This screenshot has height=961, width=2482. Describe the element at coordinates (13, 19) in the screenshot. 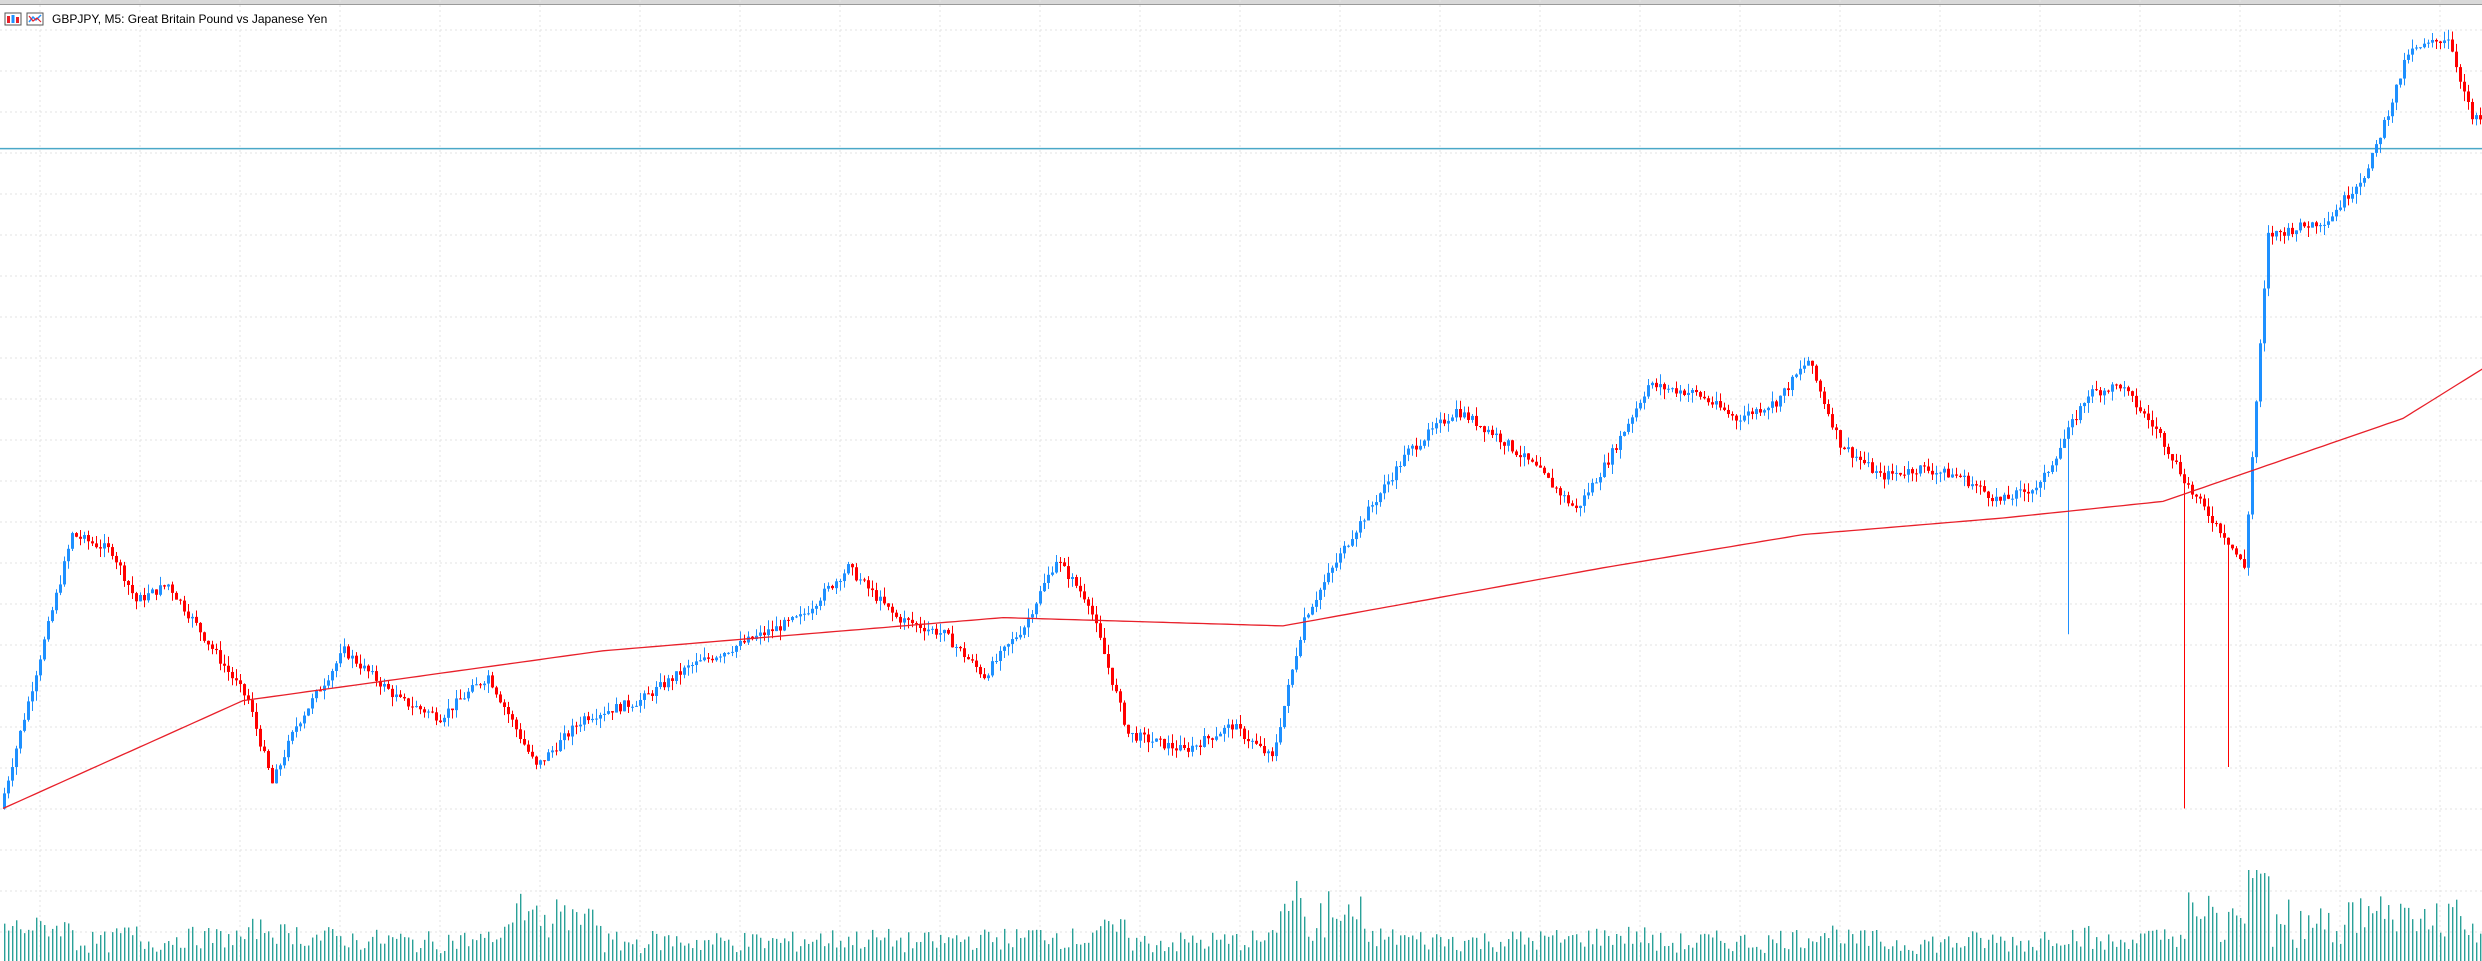

I see `chart-bars-icon` at that location.